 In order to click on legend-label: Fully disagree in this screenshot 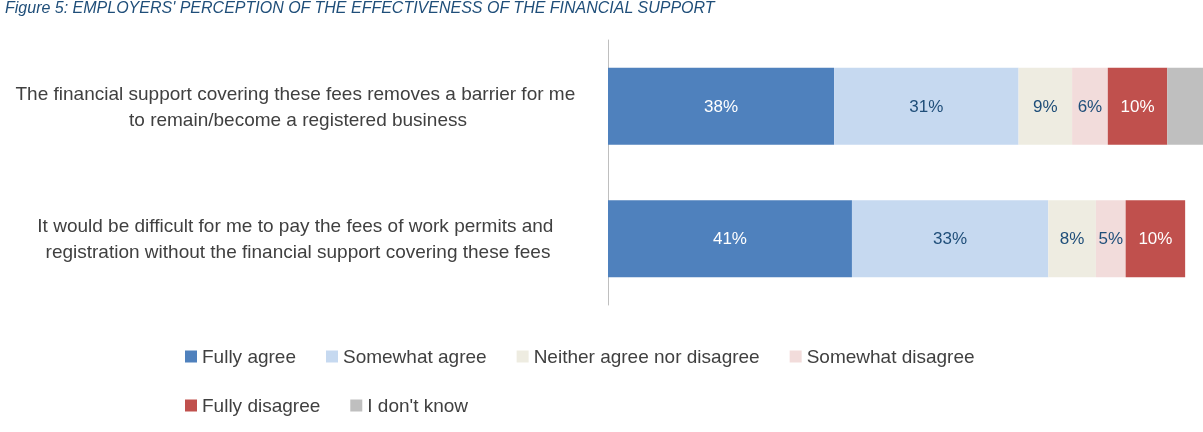, I will do `click(261, 405)`.